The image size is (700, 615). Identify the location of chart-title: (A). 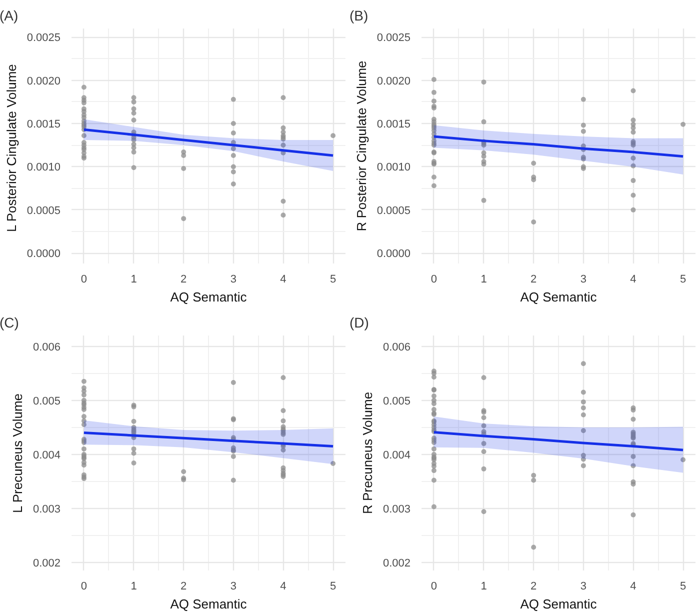
(9, 16).